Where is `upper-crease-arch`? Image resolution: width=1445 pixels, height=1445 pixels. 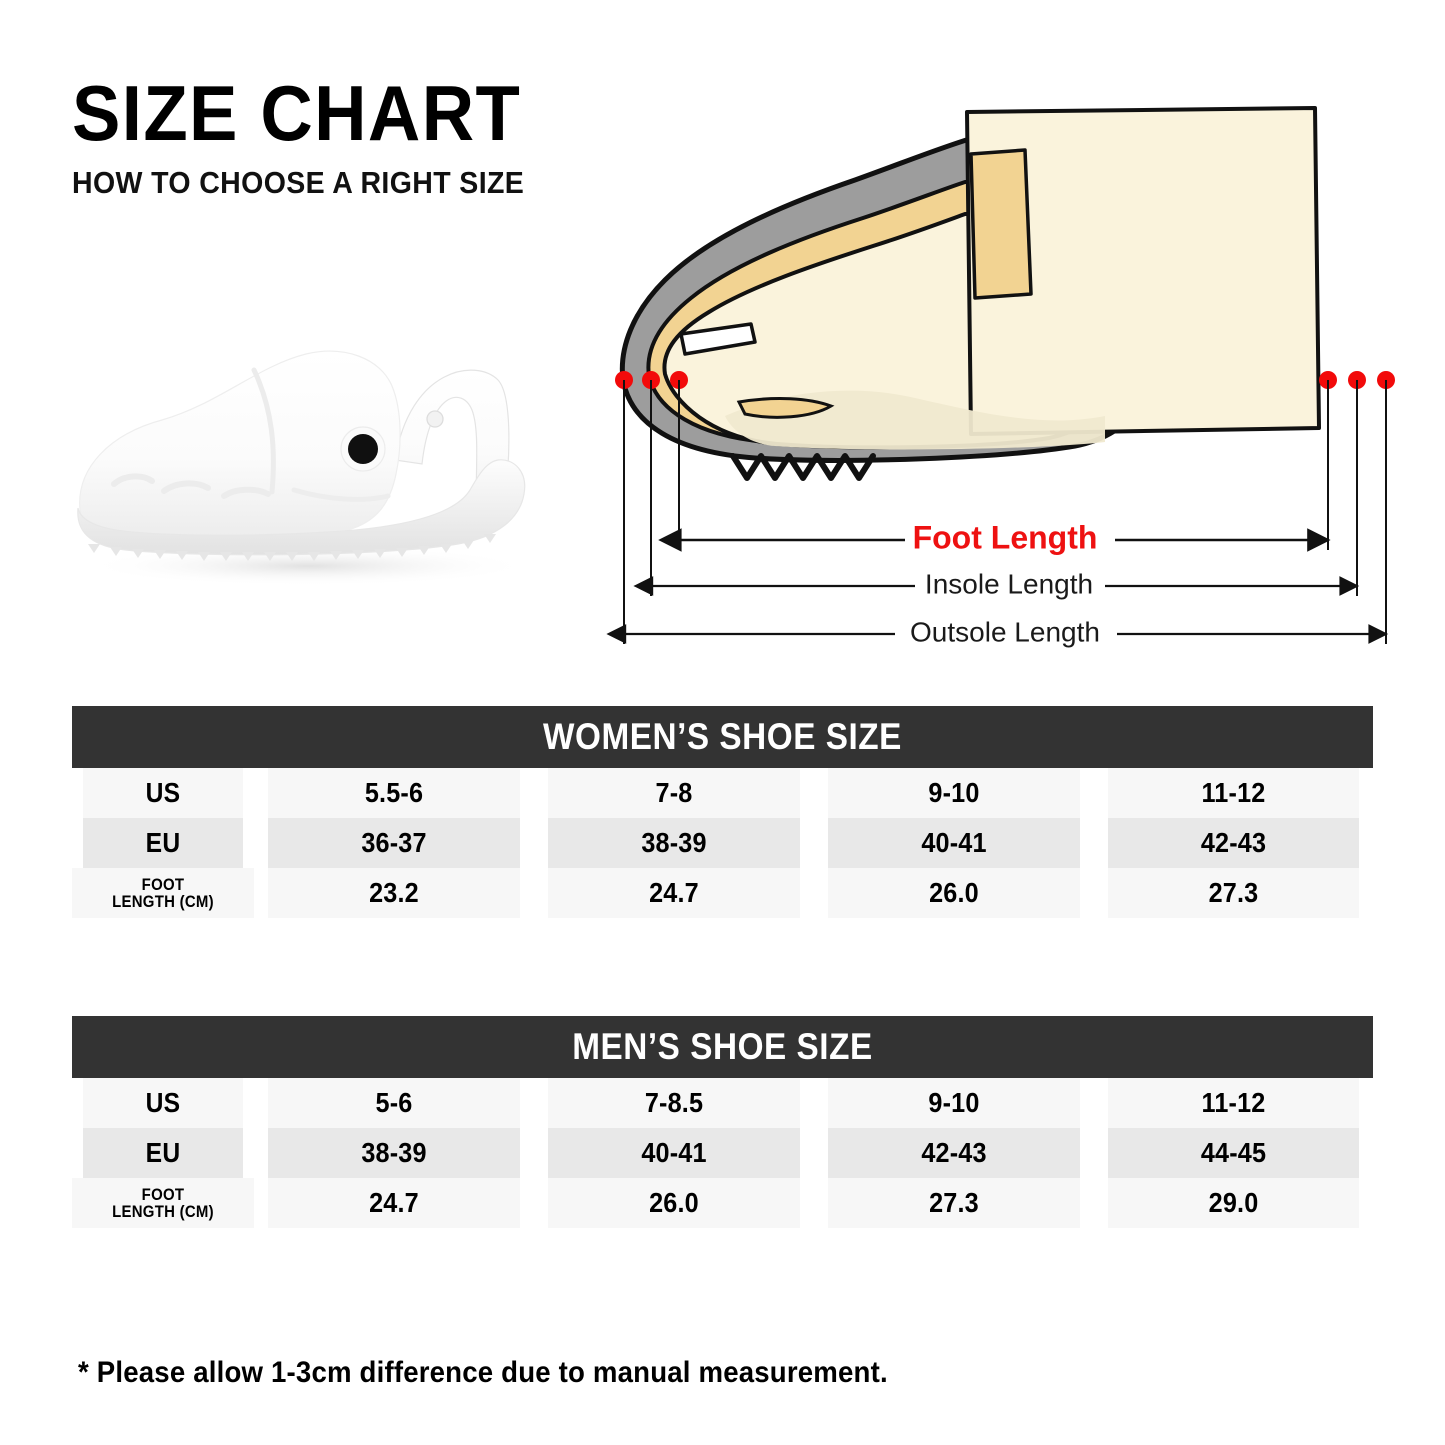
upper-crease-arch is located at coordinates (341, 494).